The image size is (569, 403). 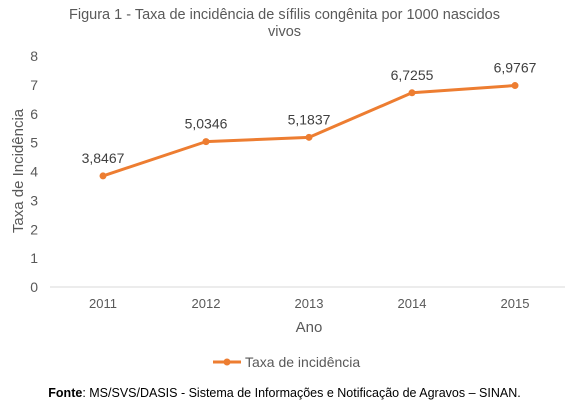 What do you see at coordinates (34, 258) in the screenshot?
I see `y-tick-label: 1` at bounding box center [34, 258].